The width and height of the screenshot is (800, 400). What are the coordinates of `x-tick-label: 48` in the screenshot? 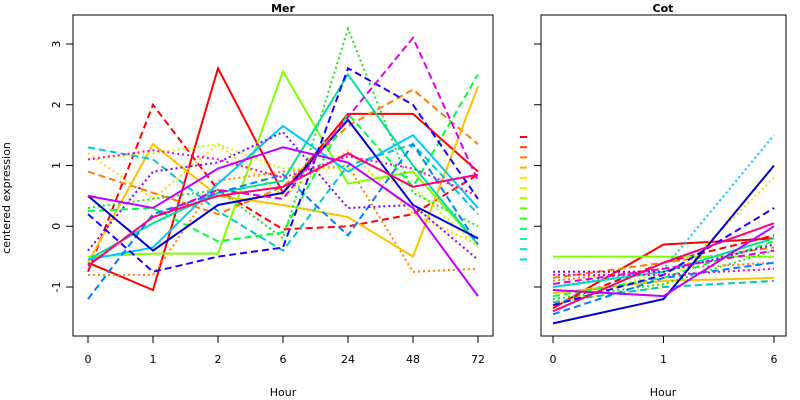 It's located at (413, 359).